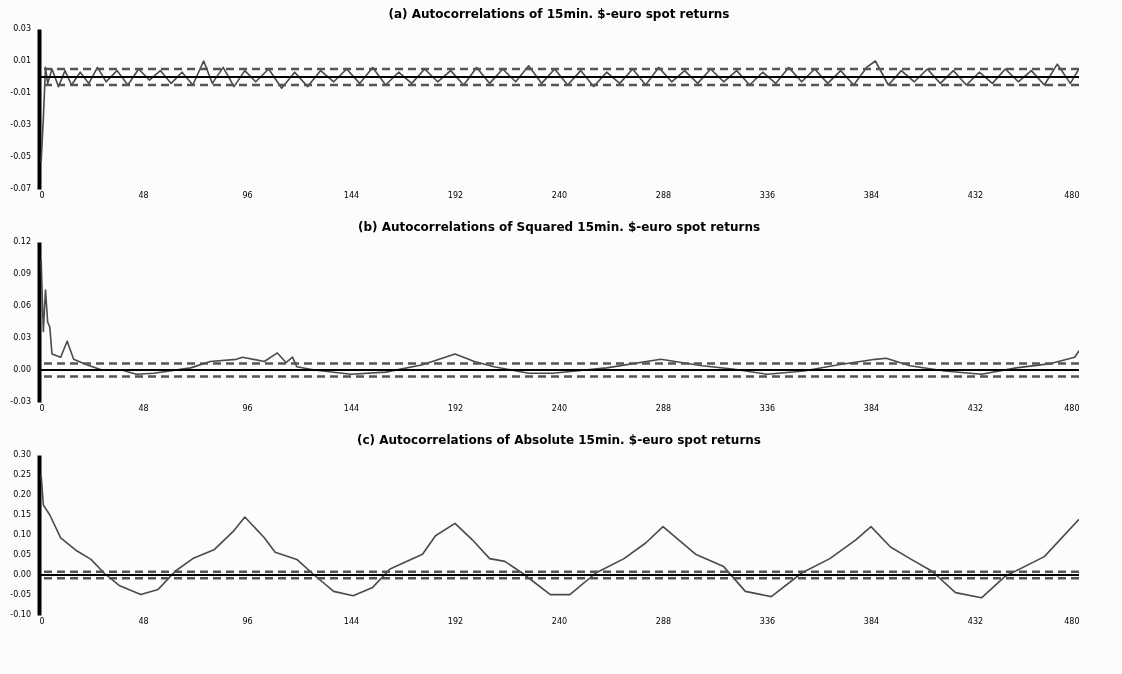 This screenshot has width=1122, height=674. I want to click on chart-title: (b) Autocorrelations of Squared 15min. $-euro spot returns, so click(559, 227).